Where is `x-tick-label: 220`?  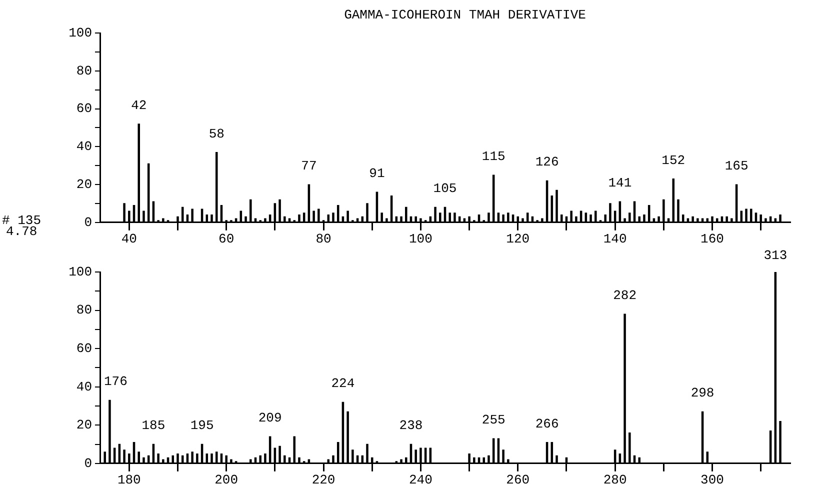 x-tick-label: 220 is located at coordinates (324, 480).